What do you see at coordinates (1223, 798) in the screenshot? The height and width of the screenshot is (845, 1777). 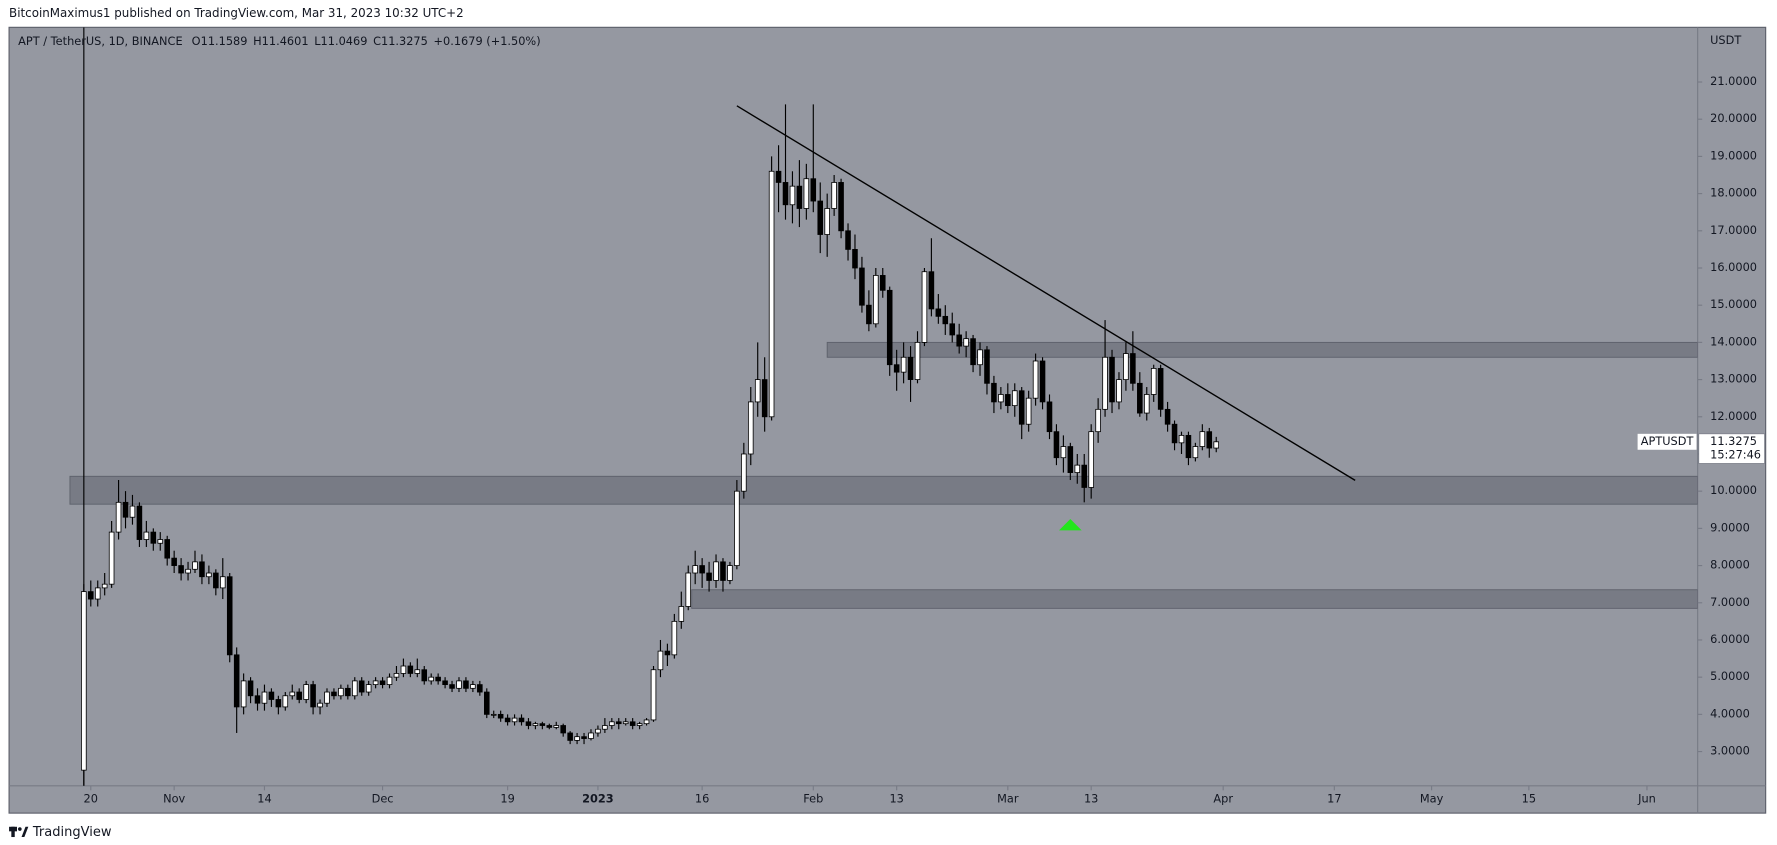 I see `x-tick-label: Apr` at bounding box center [1223, 798].